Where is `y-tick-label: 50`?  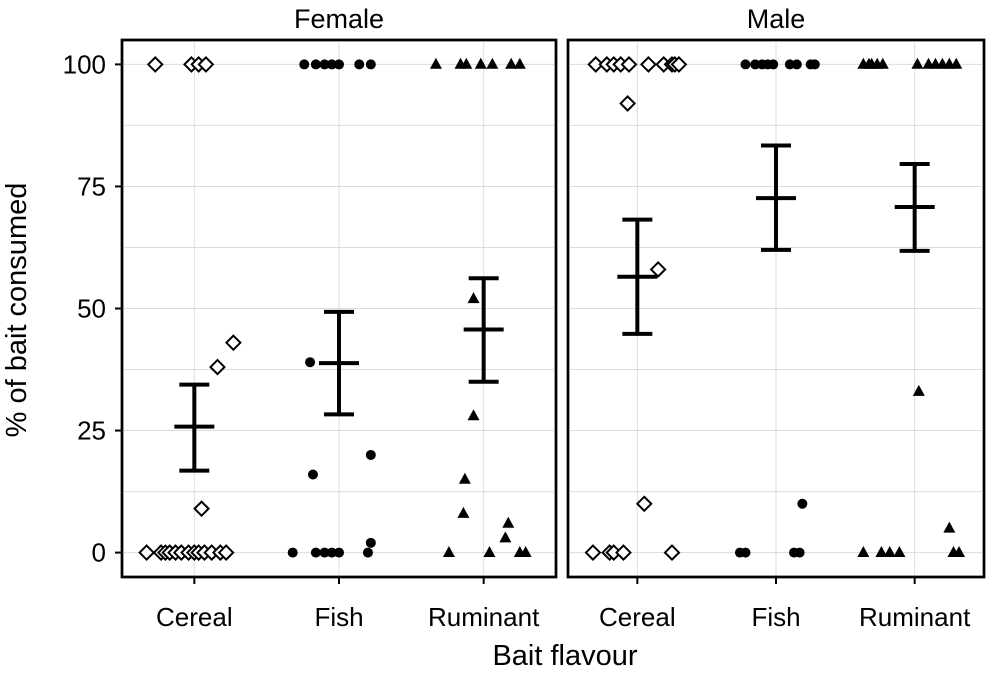
y-tick-label: 50 is located at coordinates (91, 309).